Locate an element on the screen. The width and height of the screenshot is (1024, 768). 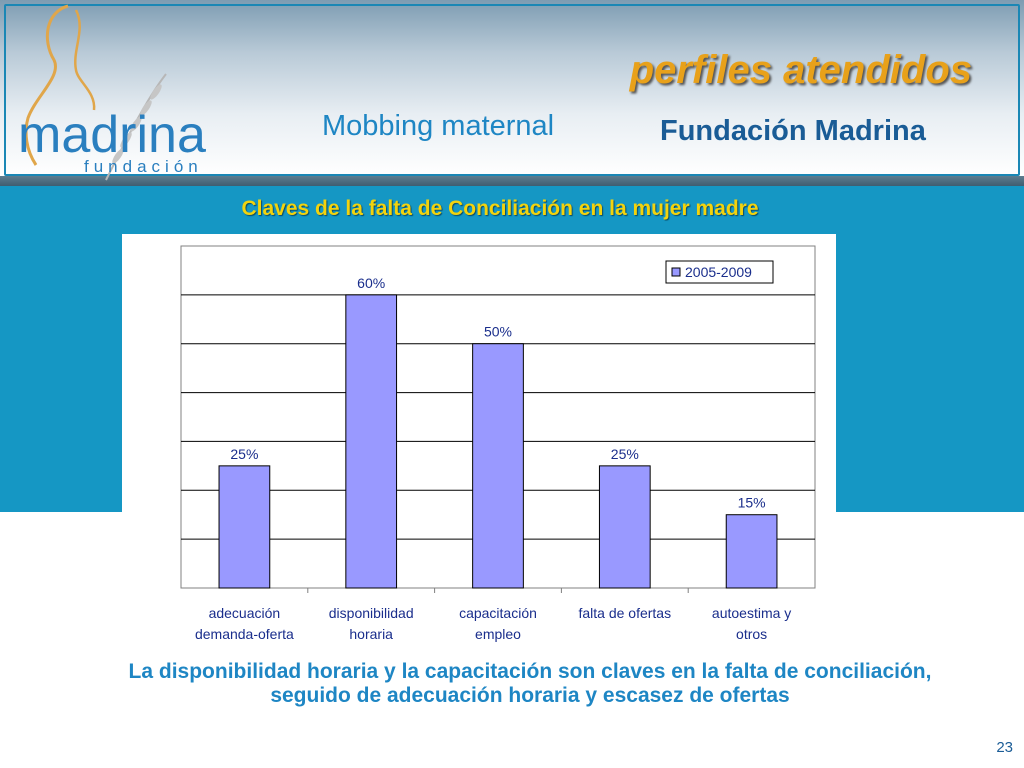
bar-label: 15% is located at coordinates (752, 503).